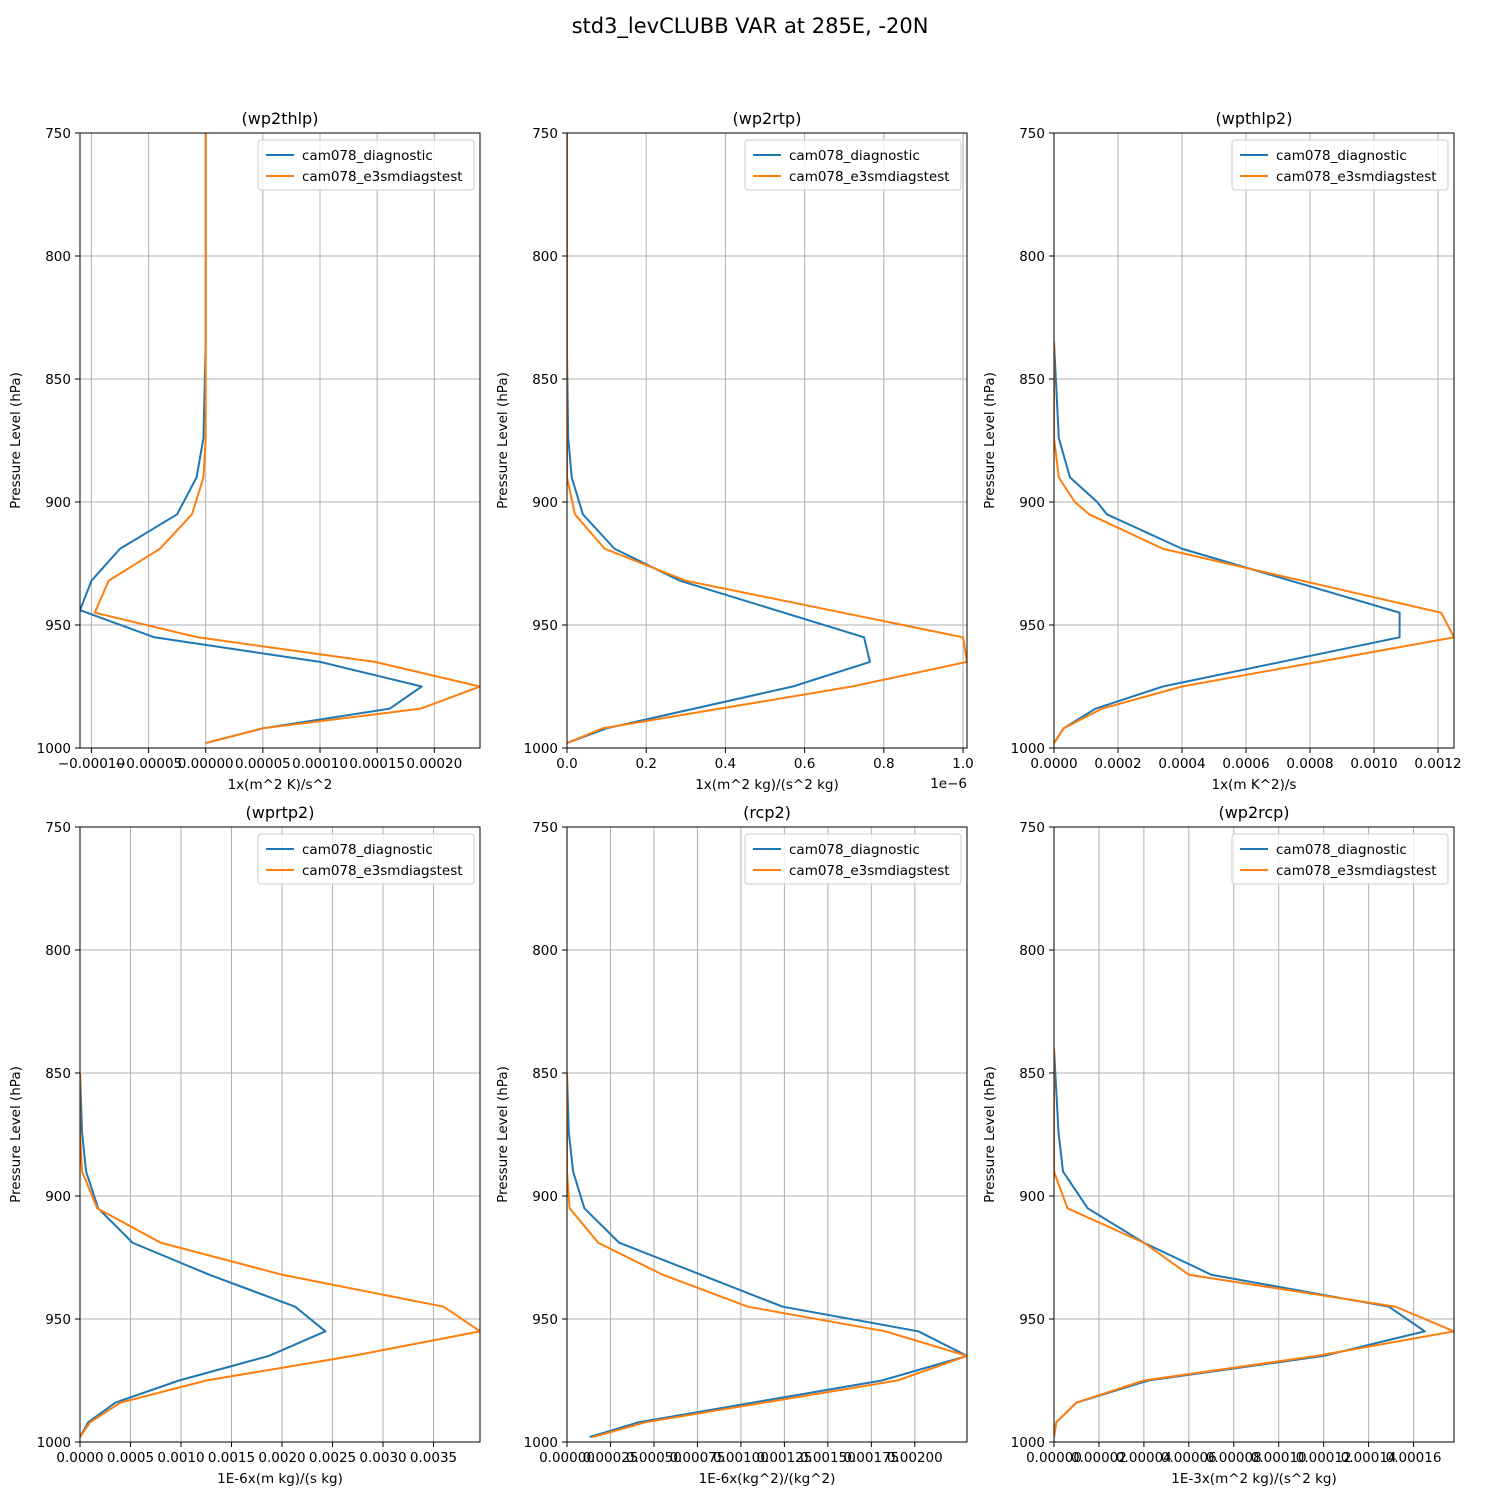  I want to click on x-tick-label: 0.00012, so click(1324, 1458).